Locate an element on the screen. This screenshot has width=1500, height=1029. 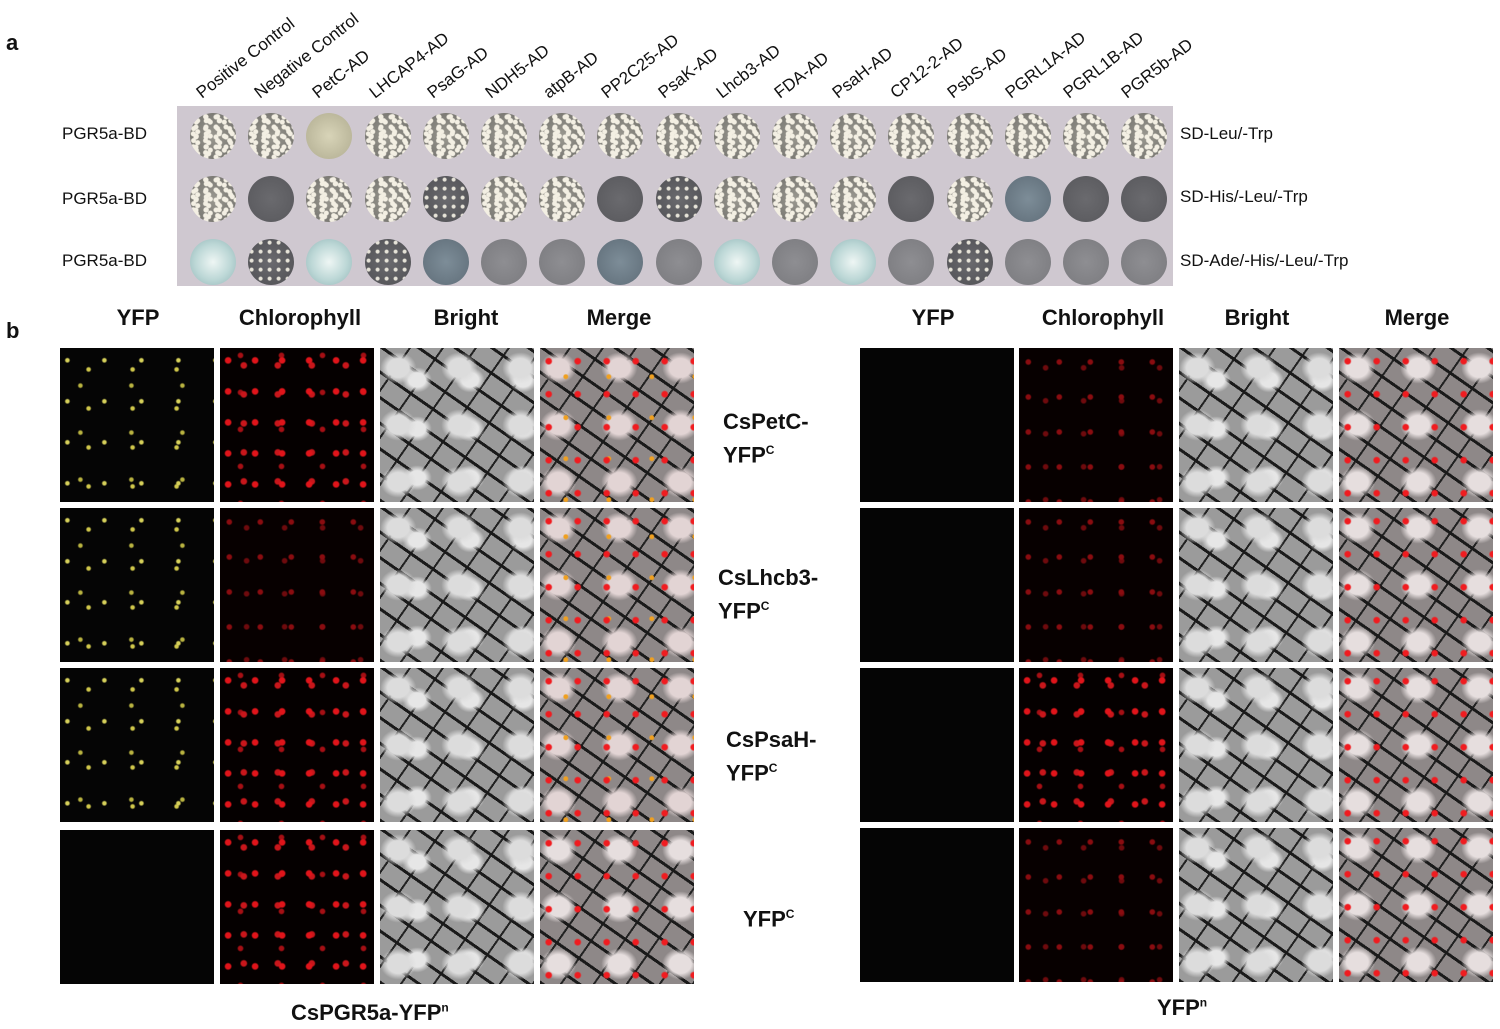
right-chlorophyll-image-row3 is located at coordinates (1096, 745).